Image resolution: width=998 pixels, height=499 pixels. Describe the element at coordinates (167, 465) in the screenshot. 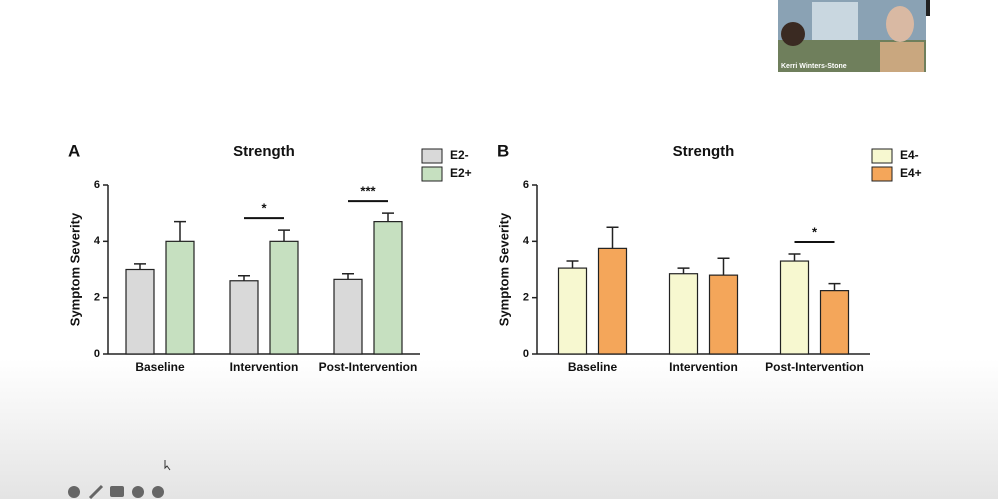

I see `cursor` at that location.